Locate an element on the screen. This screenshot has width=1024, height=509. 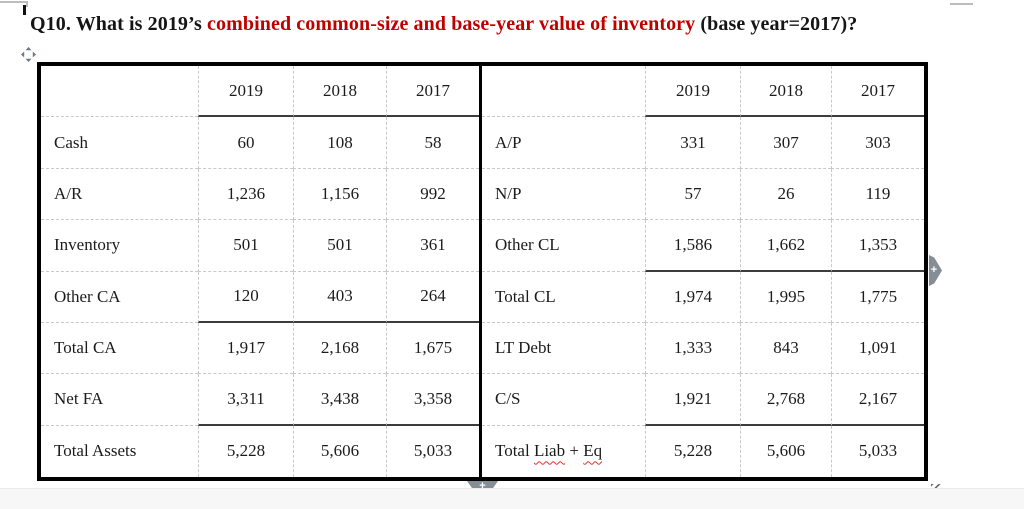
move-arrows-icon is located at coordinates (28, 54).